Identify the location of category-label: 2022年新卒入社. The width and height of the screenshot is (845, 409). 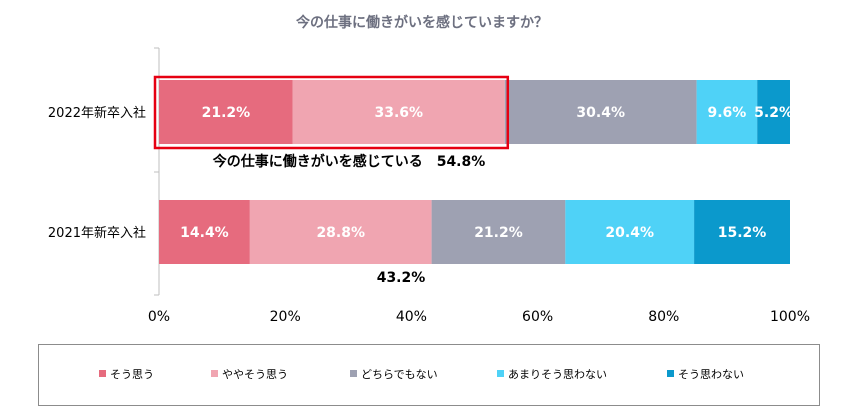
(97, 113).